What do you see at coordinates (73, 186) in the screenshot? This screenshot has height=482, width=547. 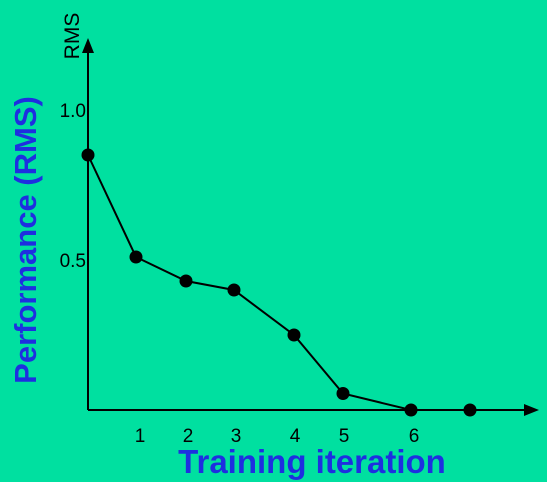 I see `y-tick-labels: 0.5 1.0` at bounding box center [73, 186].